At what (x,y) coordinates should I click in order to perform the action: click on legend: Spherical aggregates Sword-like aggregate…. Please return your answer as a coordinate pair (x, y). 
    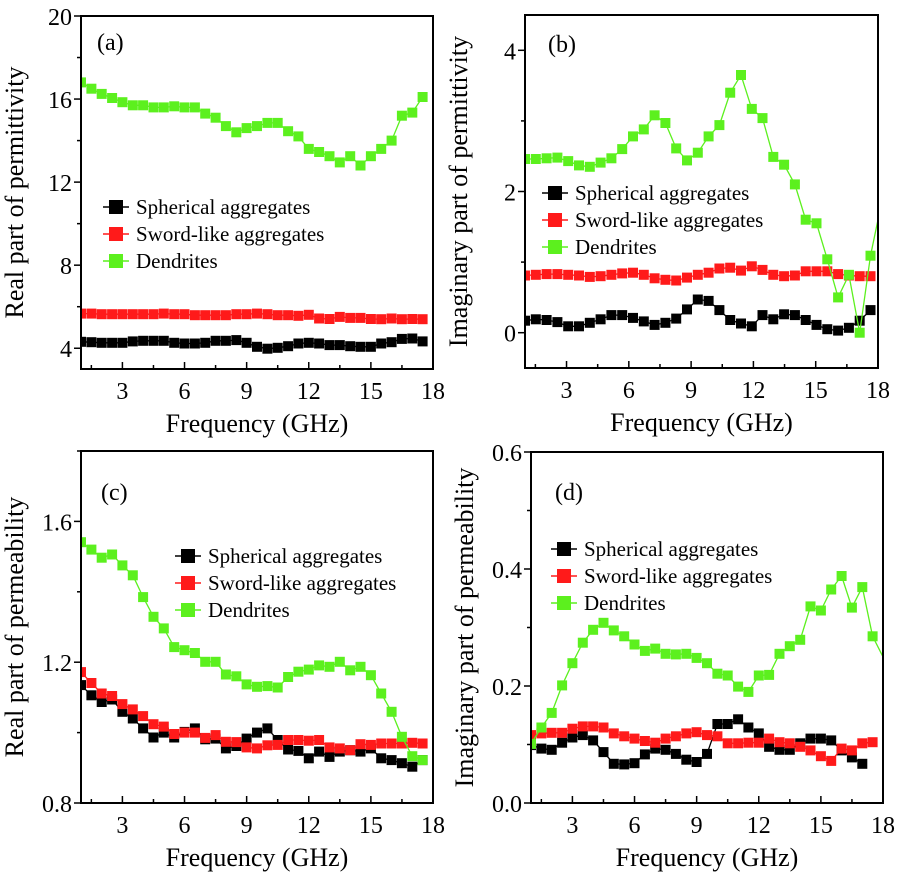
    Looking at the image, I should click on (652, 220).